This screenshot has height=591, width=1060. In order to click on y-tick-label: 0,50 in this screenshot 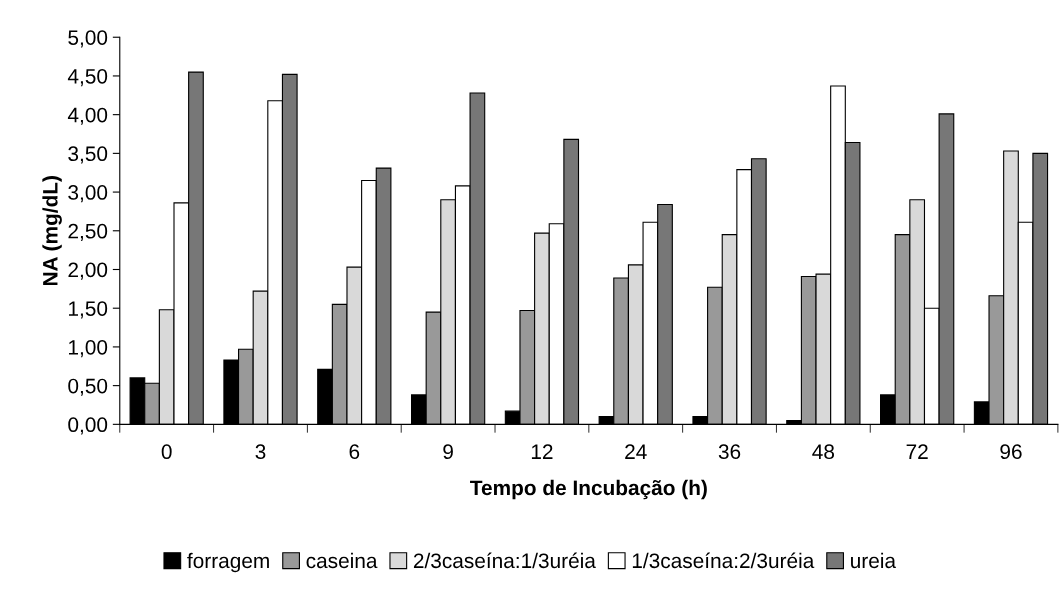, I will do `click(88, 387)`.